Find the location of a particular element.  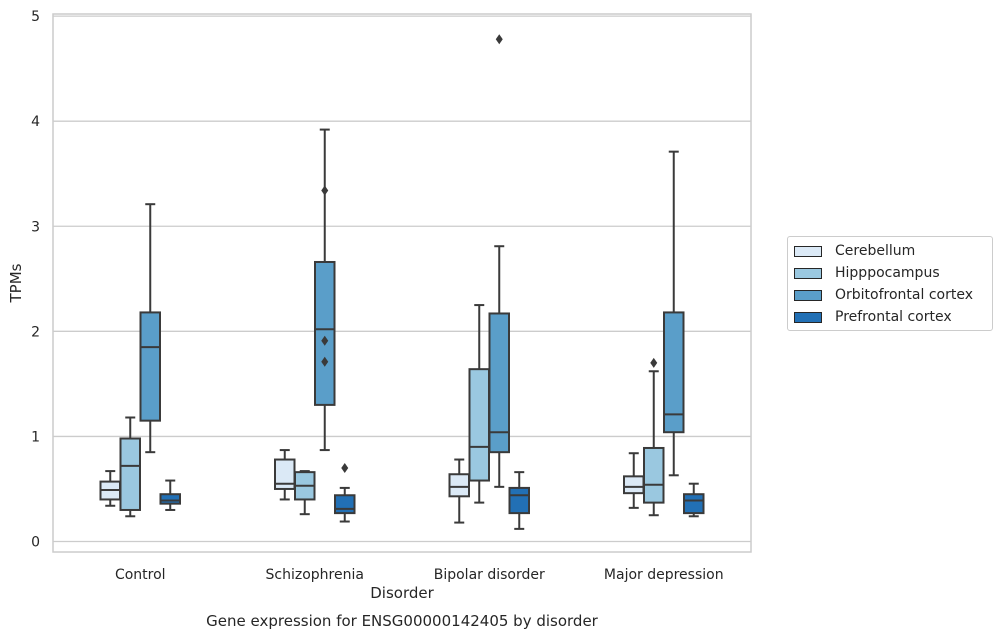

legend-swatch-orbitofrontal-cortex is located at coordinates (808, 295).